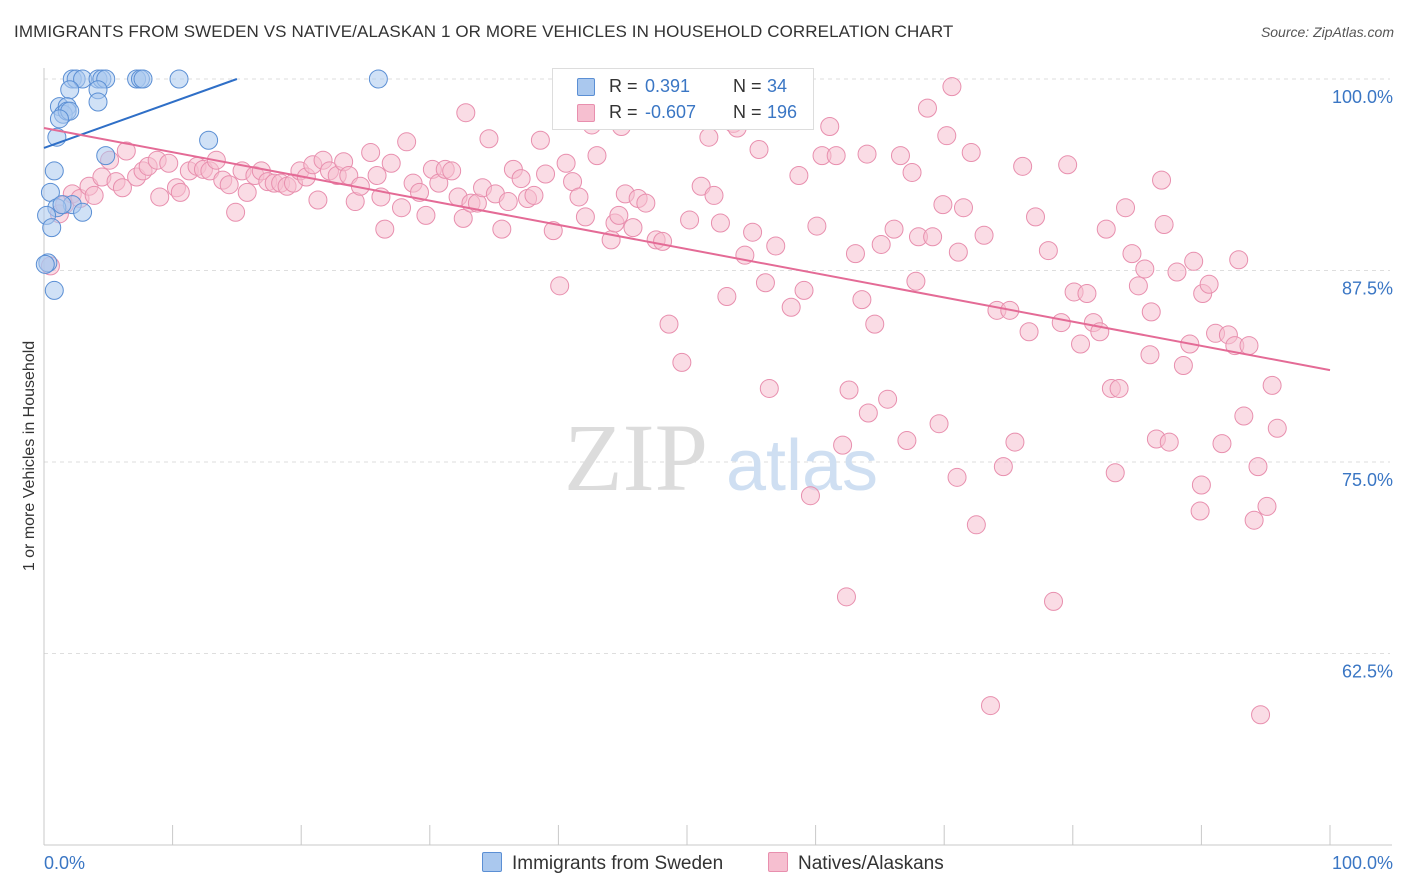  What do you see at coordinates (636, 457) in the screenshot?
I see `watermark-zip: ZIP` at bounding box center [636, 457].